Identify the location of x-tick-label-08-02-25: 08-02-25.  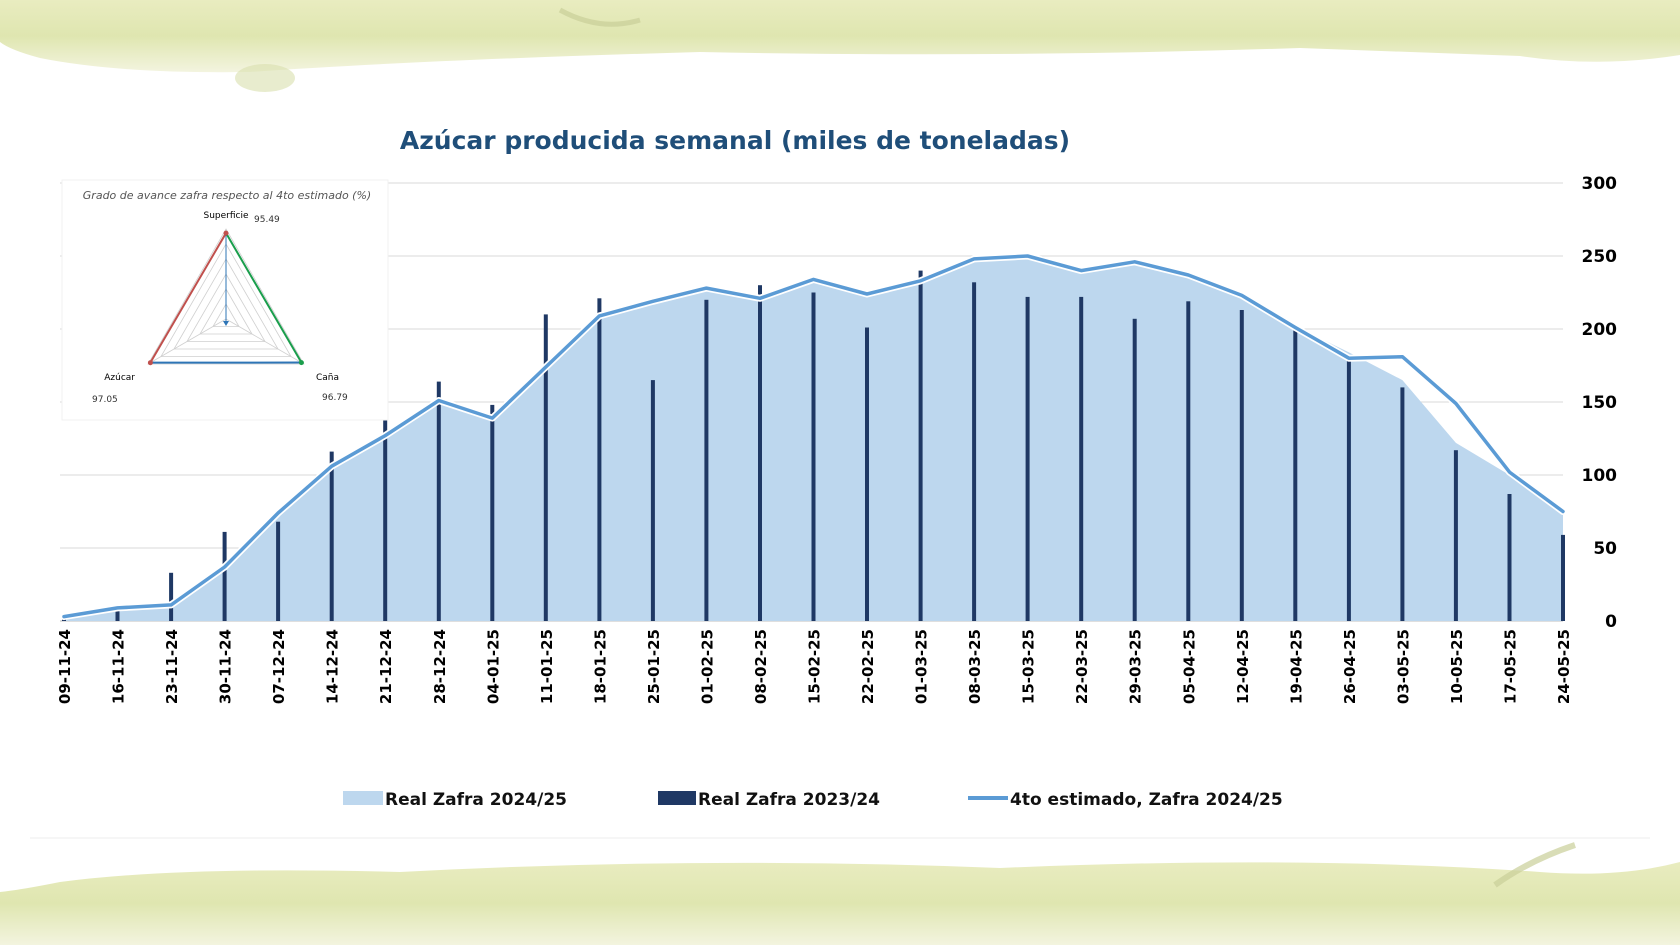
(761, 666).